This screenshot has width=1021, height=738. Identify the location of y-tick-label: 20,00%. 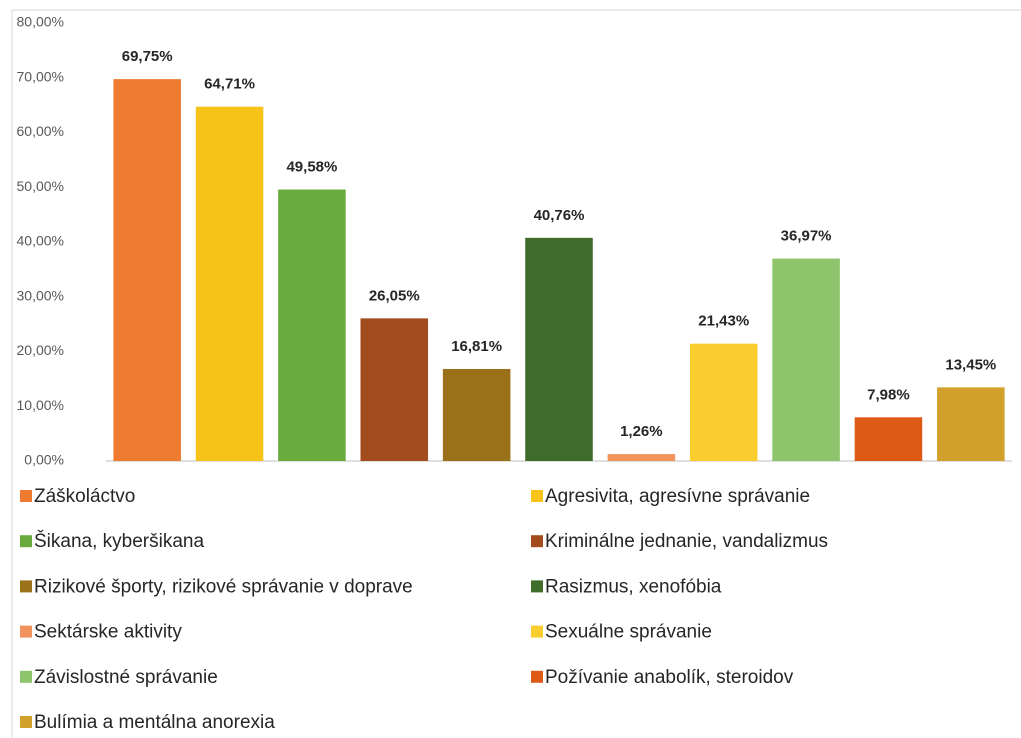
(40, 350).